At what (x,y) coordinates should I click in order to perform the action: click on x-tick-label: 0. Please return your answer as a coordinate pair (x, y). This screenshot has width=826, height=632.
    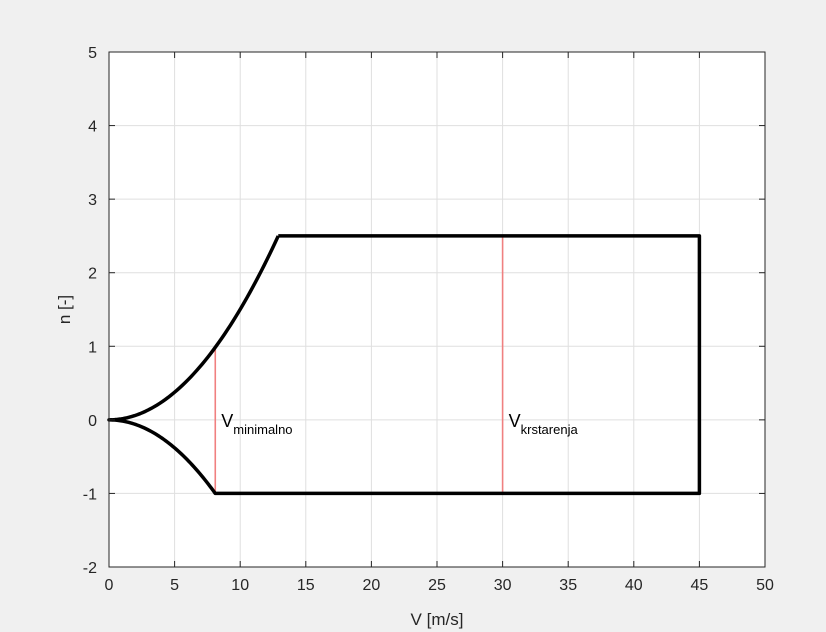
    Looking at the image, I should click on (109, 585).